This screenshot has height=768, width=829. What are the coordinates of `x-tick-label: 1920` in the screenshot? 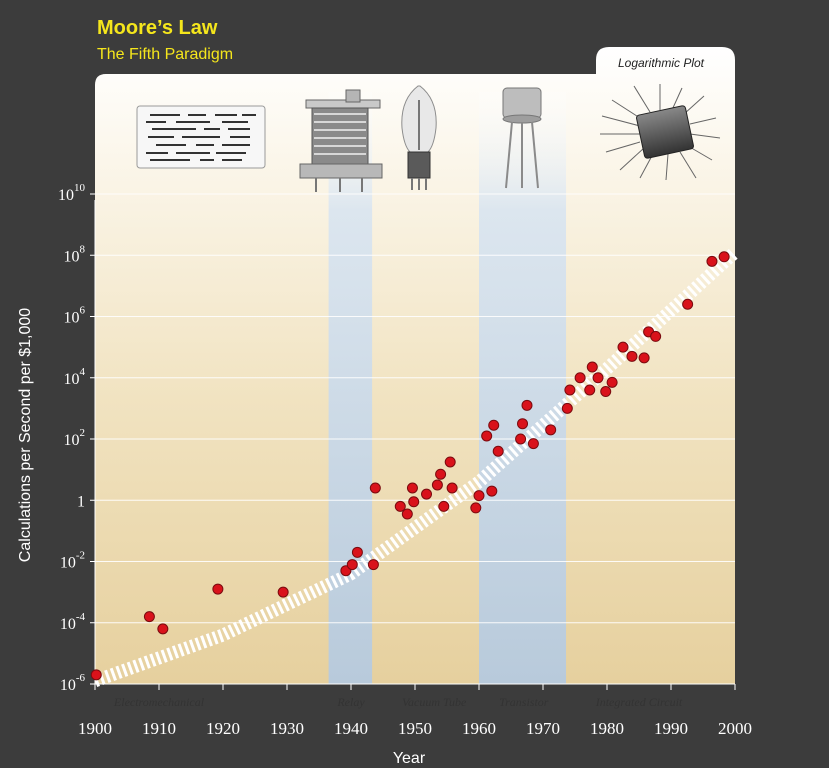 It's located at (223, 728).